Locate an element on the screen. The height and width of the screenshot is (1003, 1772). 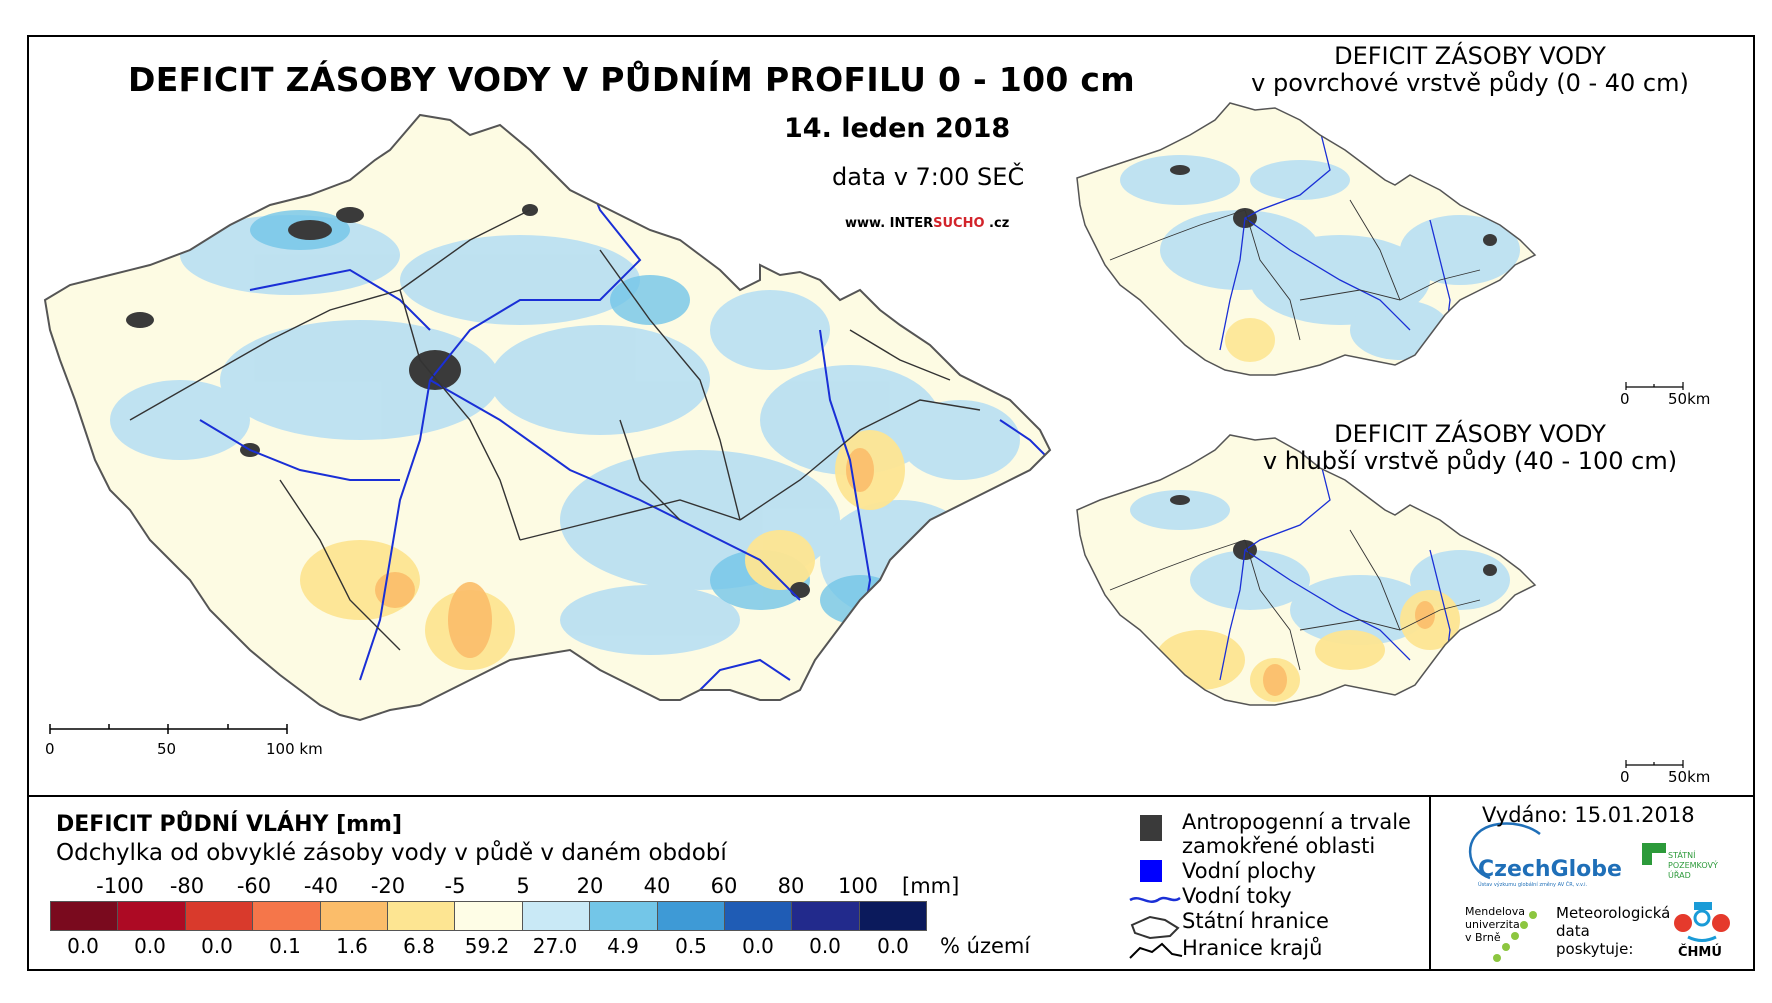
chmu-label: ČHMÚ is located at coordinates (1700, 952).